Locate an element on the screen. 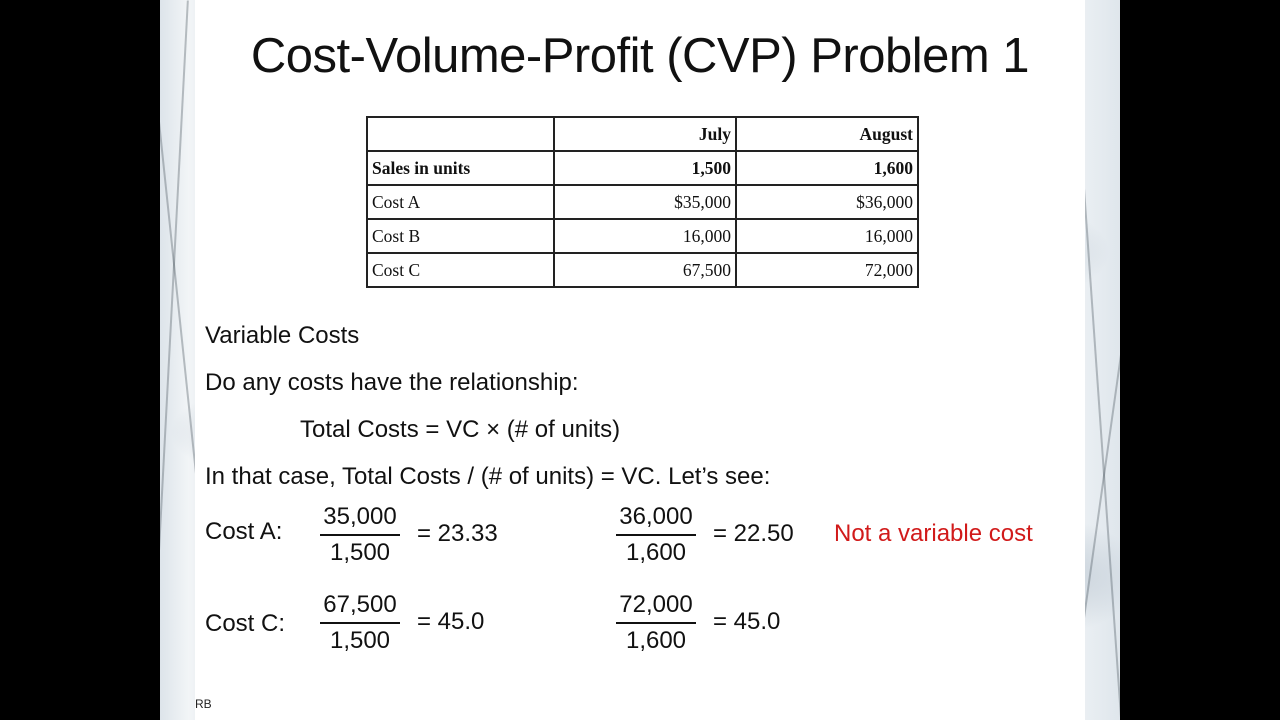  august-value: 72,000 is located at coordinates (827, 270).